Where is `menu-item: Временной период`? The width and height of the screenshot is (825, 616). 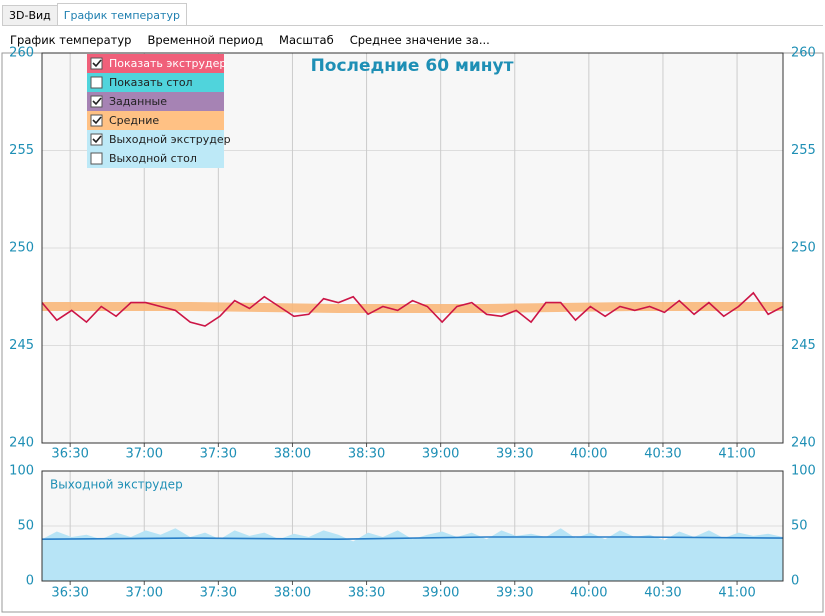
menu-item: Временной период is located at coordinates (205, 40).